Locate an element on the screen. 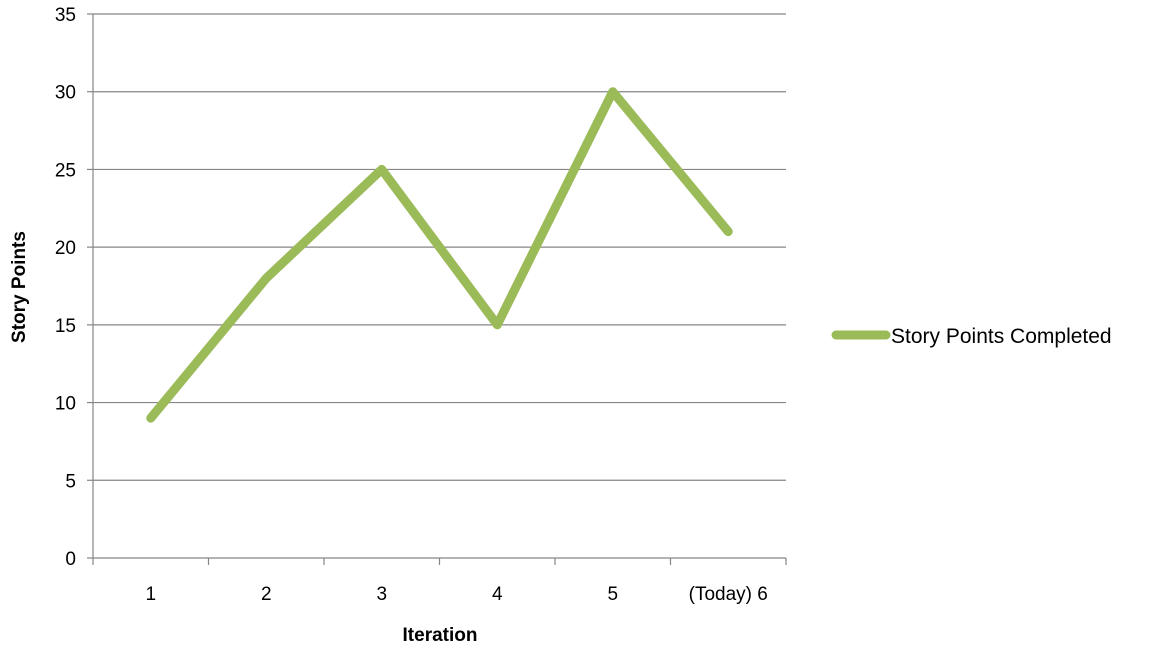 The height and width of the screenshot is (650, 1152). x-tick-label-2: 2 is located at coordinates (266, 594).